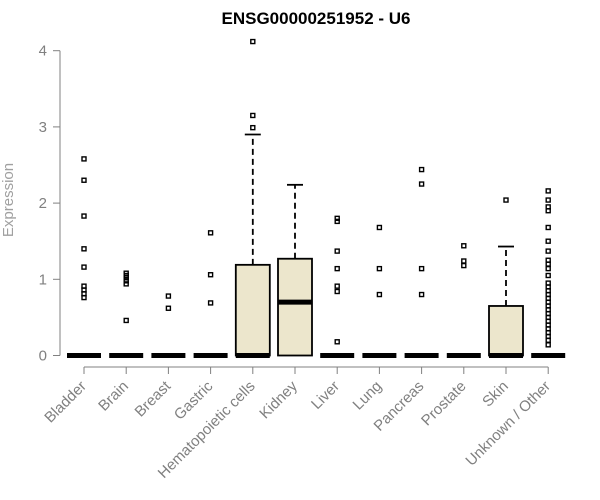  I want to click on x-tick-label: Brain, so click(113, 396).